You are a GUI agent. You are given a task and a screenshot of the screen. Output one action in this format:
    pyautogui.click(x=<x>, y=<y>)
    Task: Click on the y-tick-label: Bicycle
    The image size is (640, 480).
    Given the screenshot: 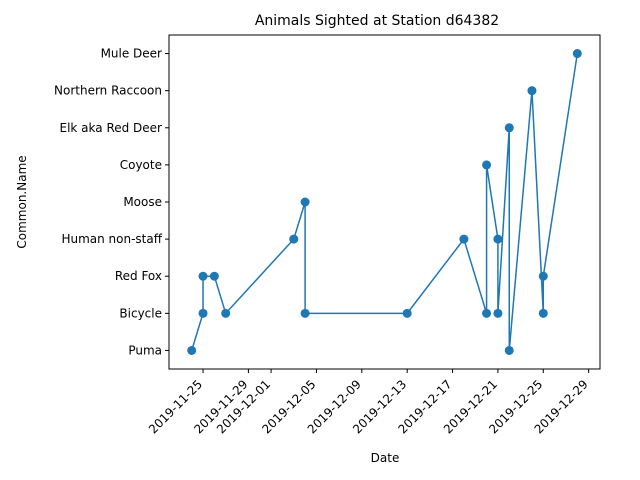 What is the action you would take?
    pyautogui.click(x=140, y=313)
    